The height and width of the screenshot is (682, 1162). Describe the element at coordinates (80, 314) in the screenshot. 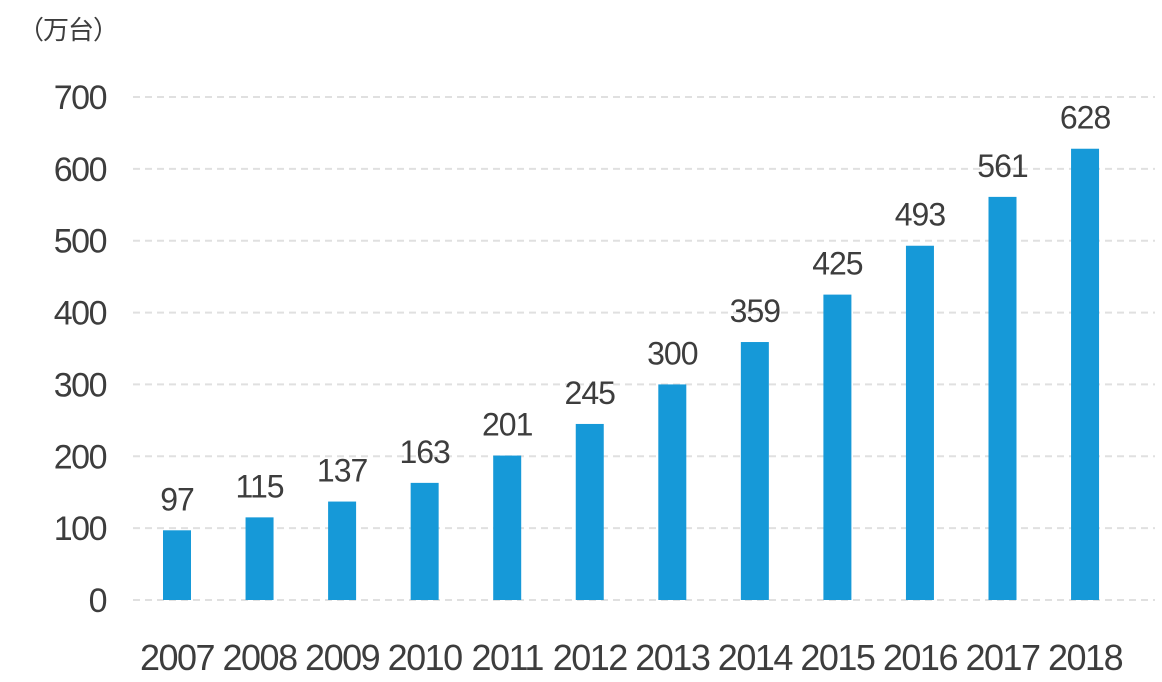

I see `y-tick-label-400: 400` at that location.